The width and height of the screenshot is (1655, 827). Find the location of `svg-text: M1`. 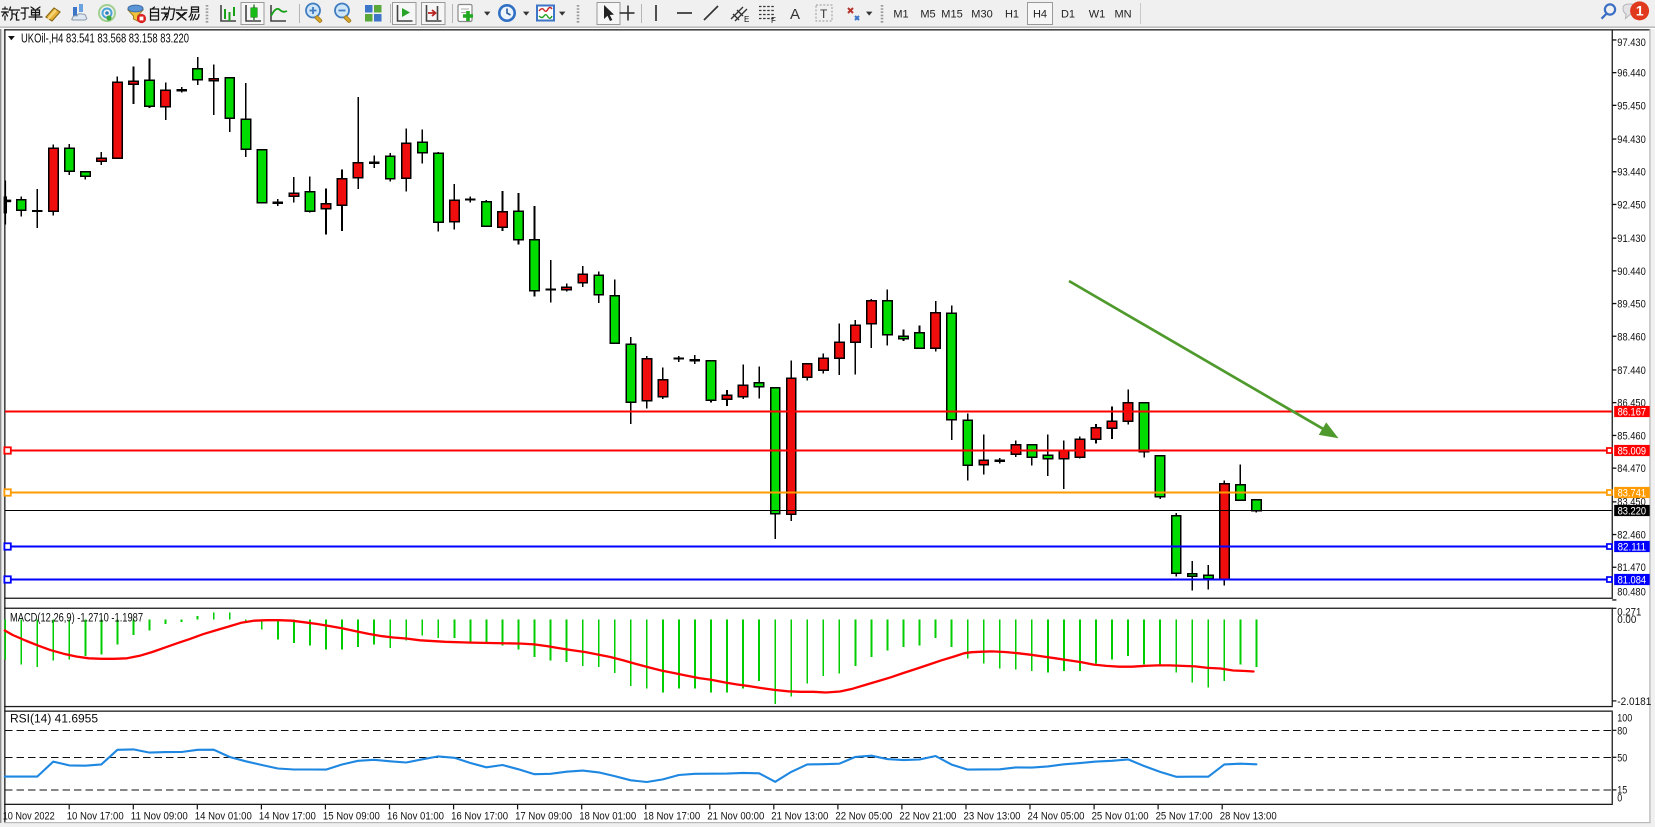

svg-text: M1 is located at coordinates (900, 14).